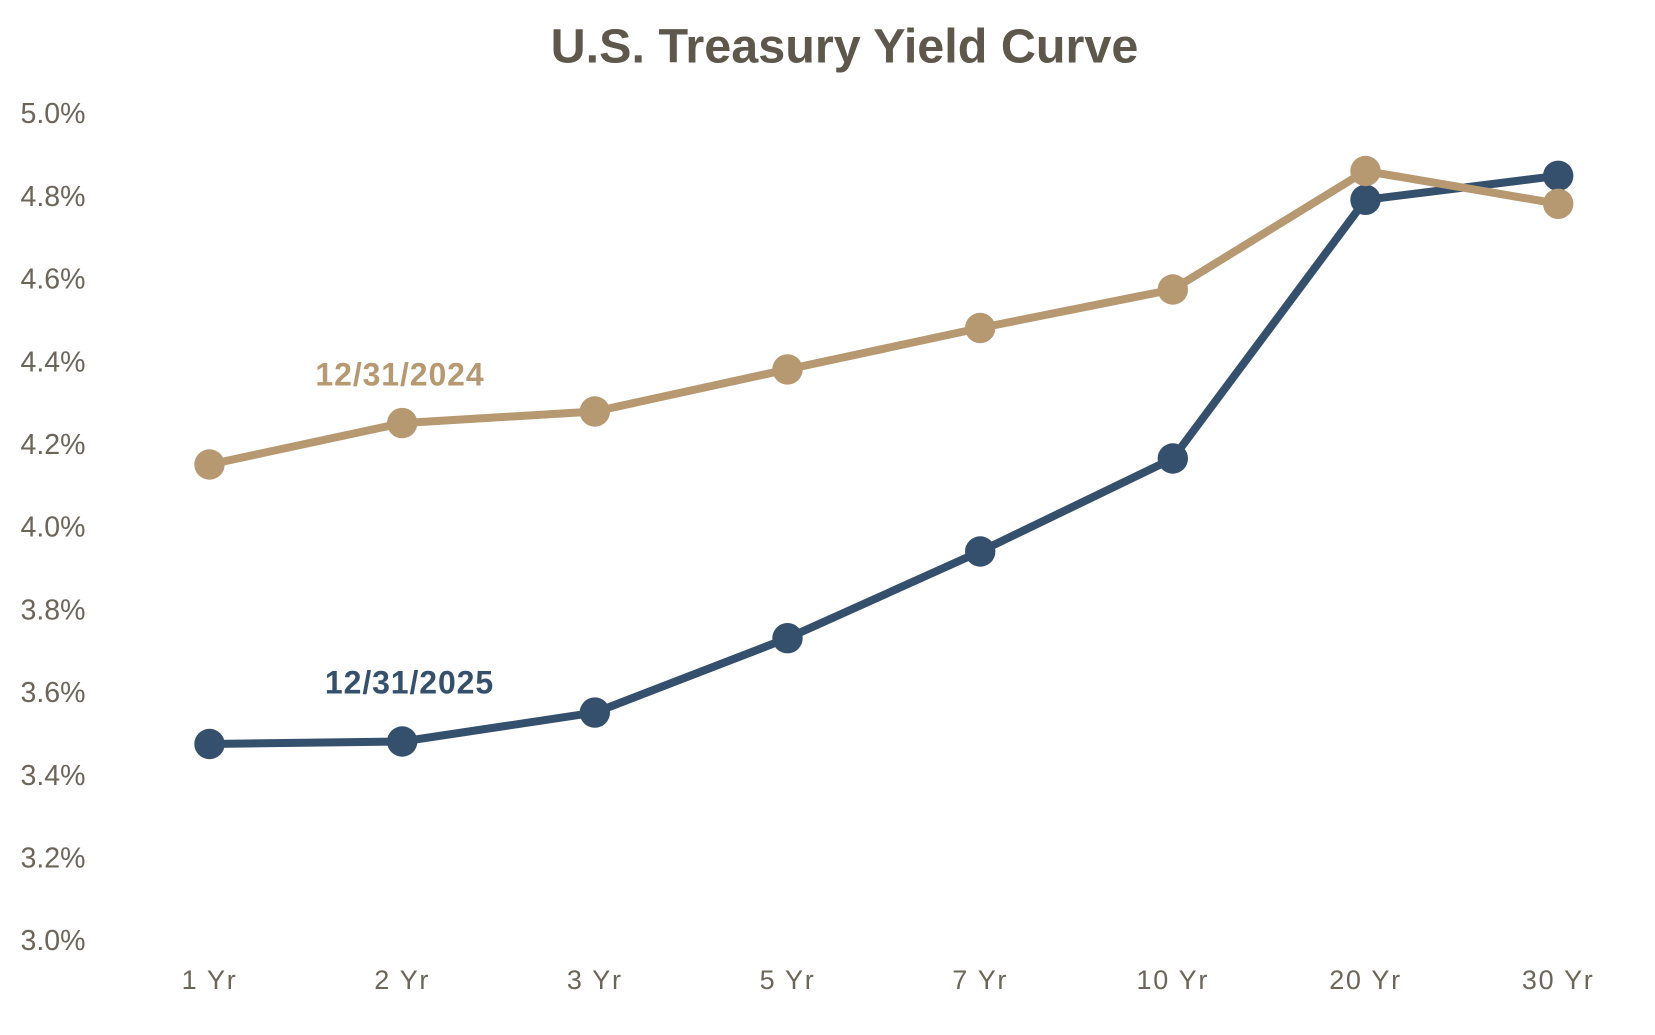 This screenshot has width=1655, height=1035. What do you see at coordinates (53, 859) in the screenshot?
I see `svg-text: 3.2%` at bounding box center [53, 859].